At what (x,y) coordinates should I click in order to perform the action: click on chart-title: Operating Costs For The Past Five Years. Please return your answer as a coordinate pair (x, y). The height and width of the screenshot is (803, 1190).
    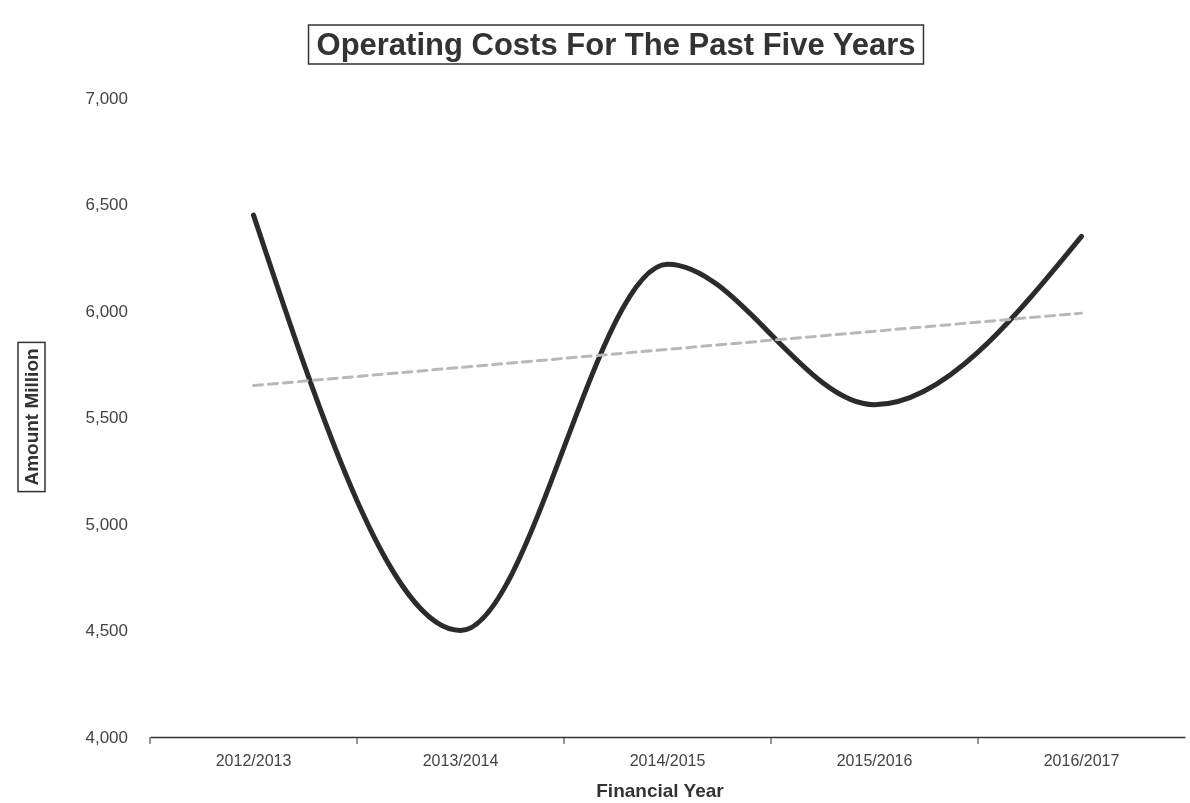
    Looking at the image, I should click on (616, 44).